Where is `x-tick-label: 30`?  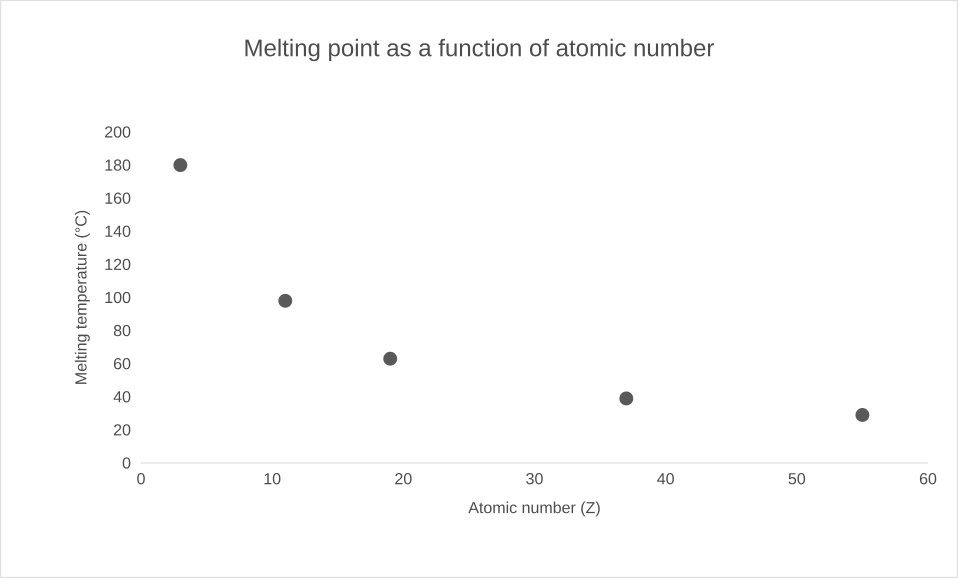 x-tick-label: 30 is located at coordinates (534, 478).